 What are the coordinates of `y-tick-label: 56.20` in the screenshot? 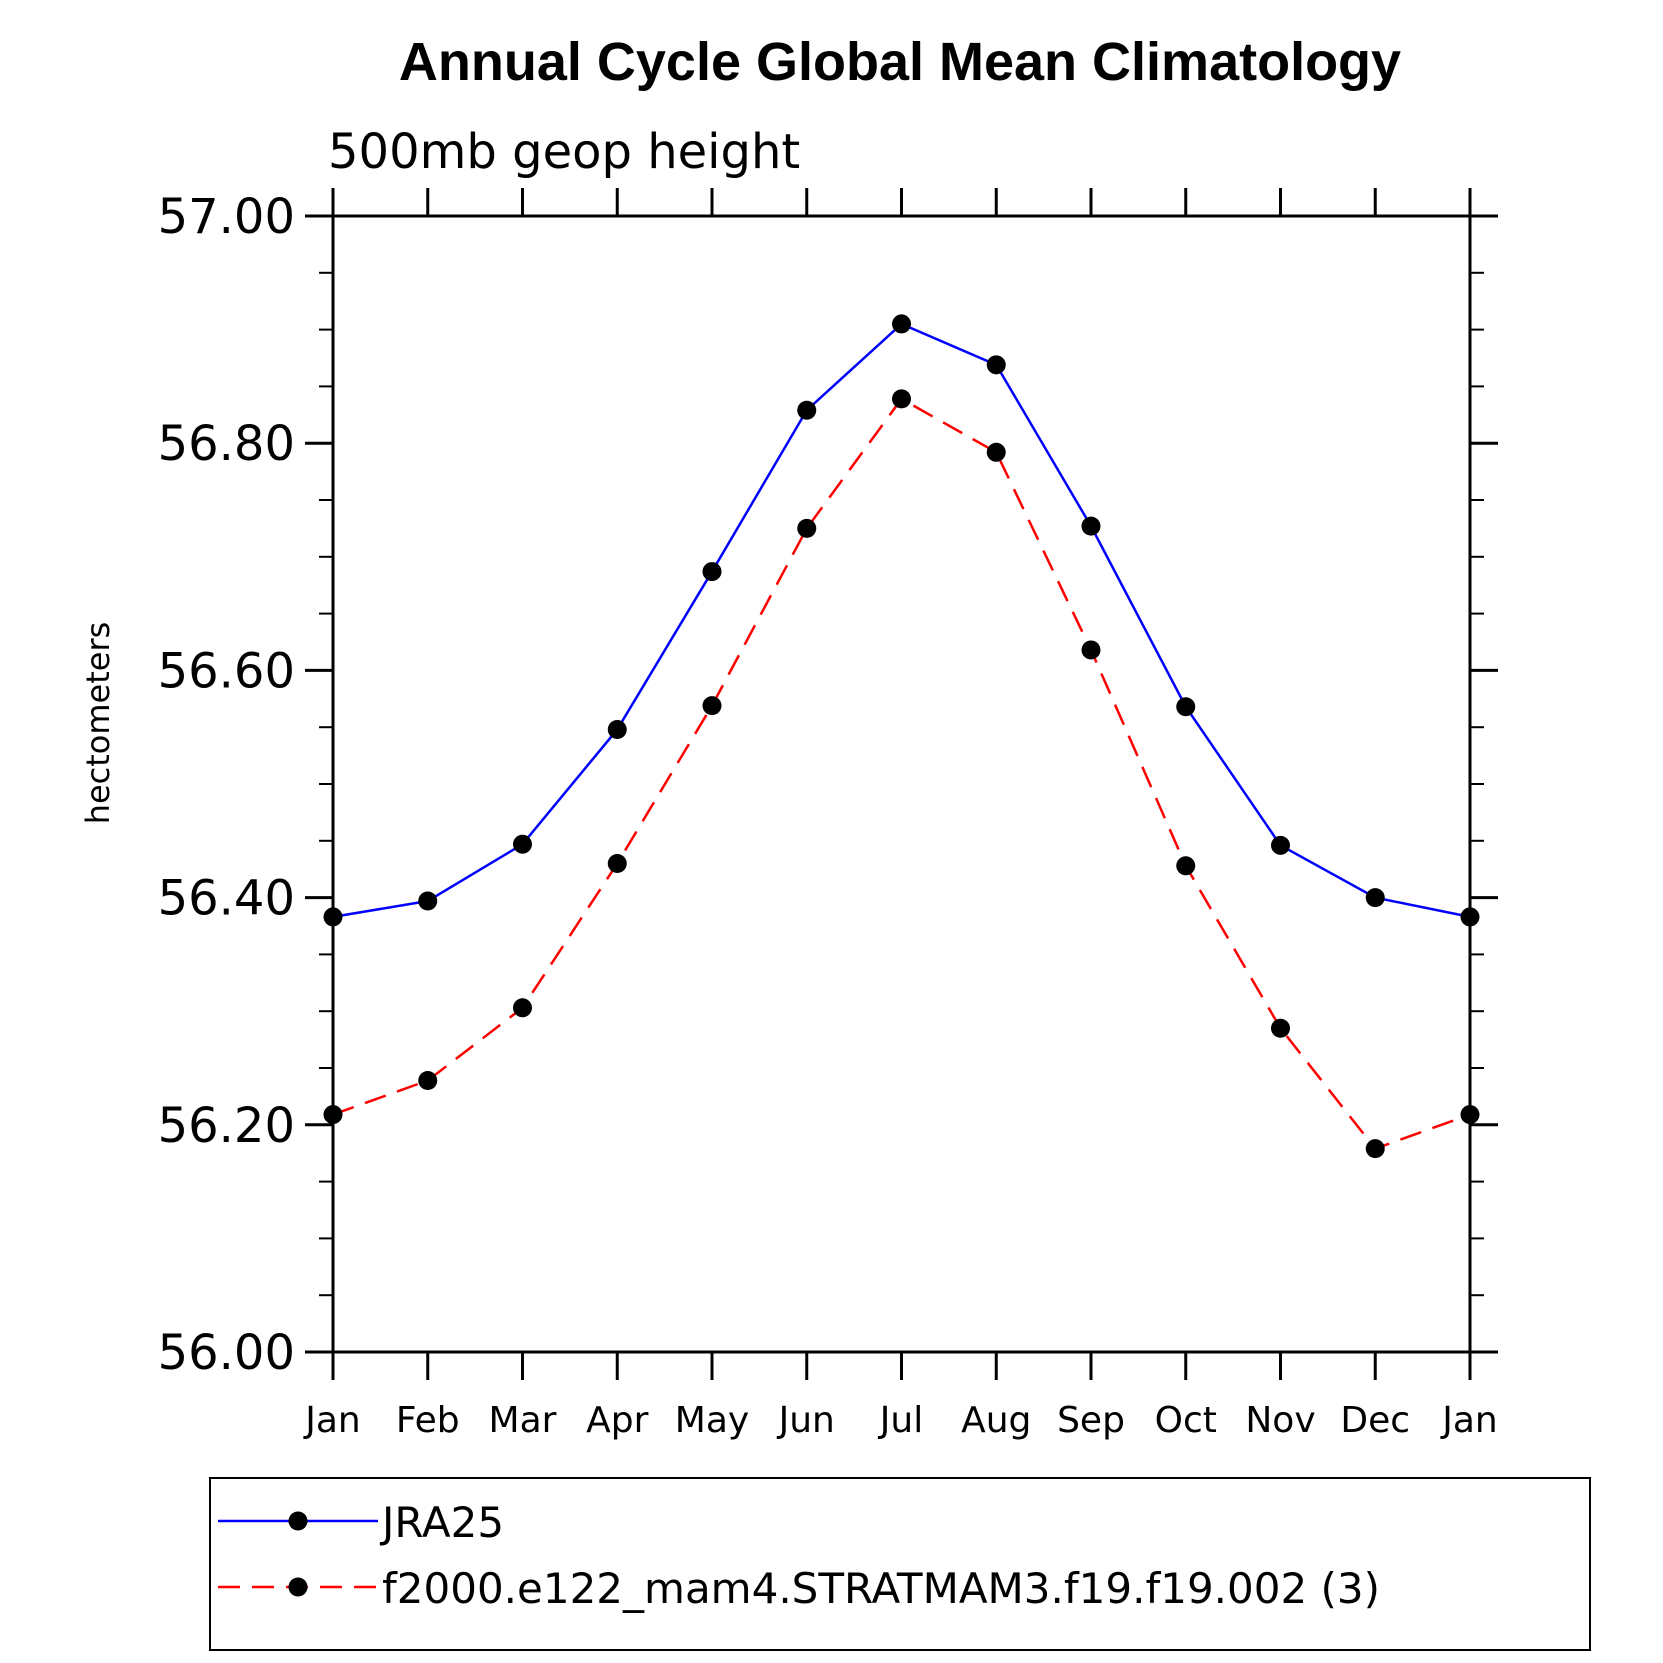 It's located at (226, 1126).